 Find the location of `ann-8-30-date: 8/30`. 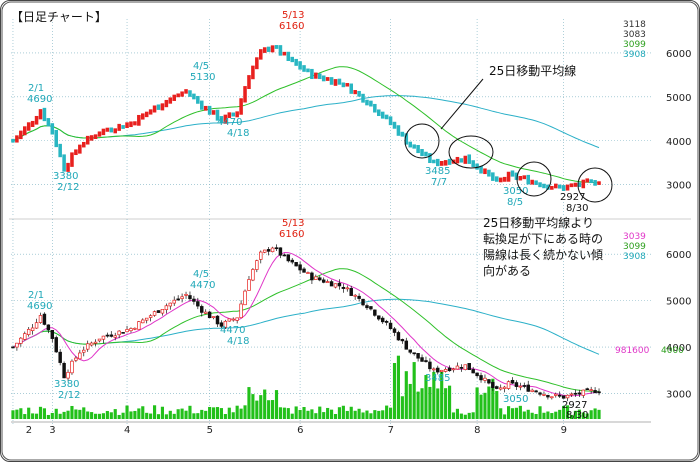

ann-8-30-date: 8/30 is located at coordinates (577, 208).